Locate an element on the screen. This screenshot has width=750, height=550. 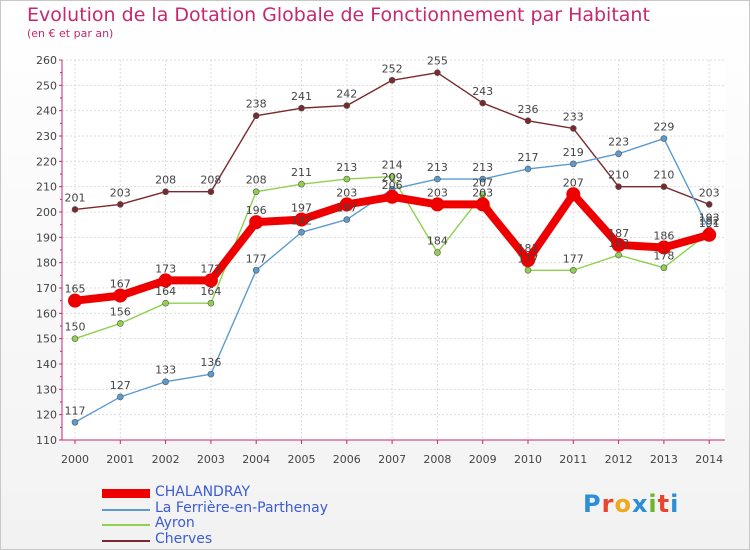
y-tick-label: 220 is located at coordinates (46, 161).